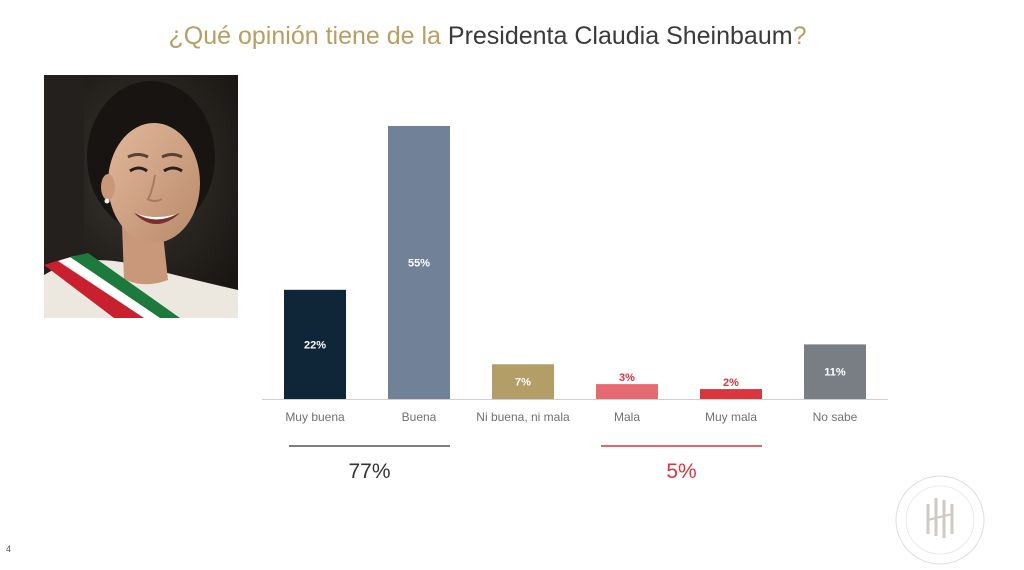 The image size is (1024, 570). I want to click on title-suffix: ?, so click(799, 36).